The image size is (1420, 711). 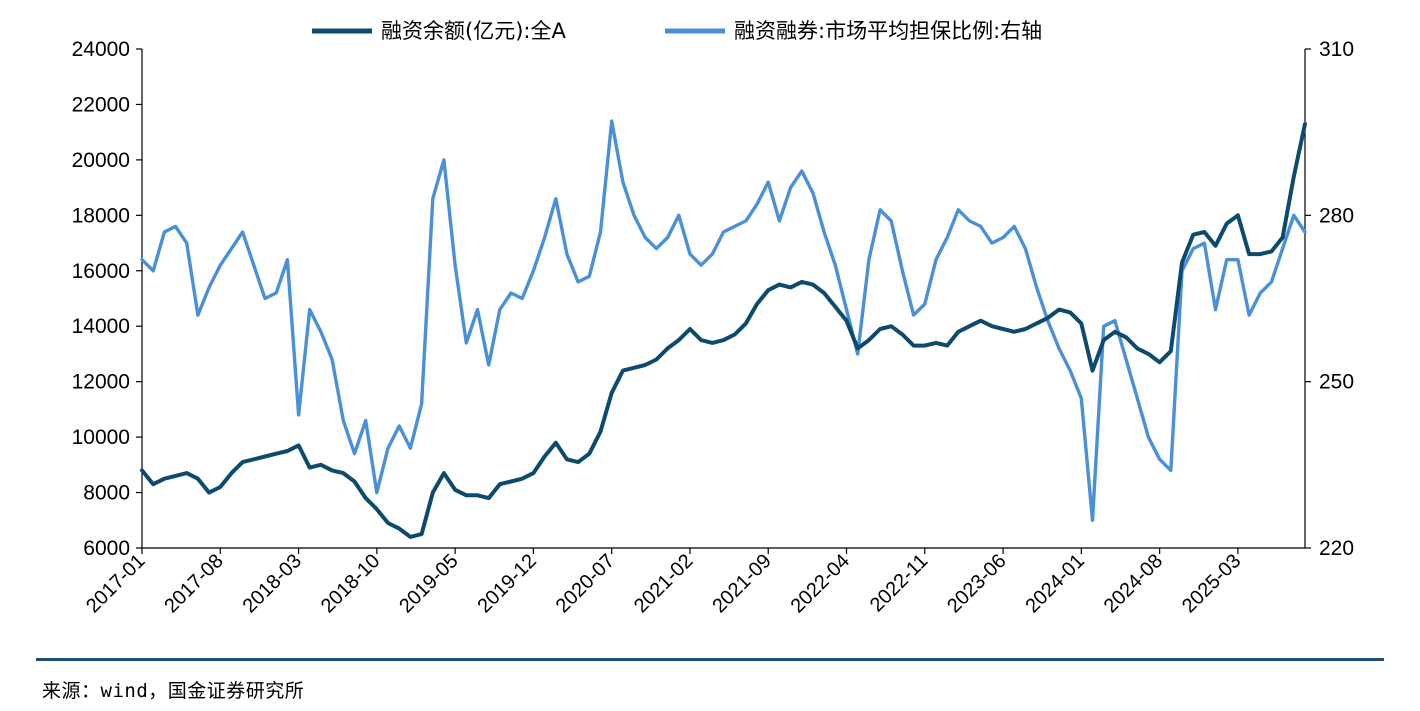 What do you see at coordinates (585, 583) in the screenshot?
I see `x-tick-label: 2020-07` at bounding box center [585, 583].